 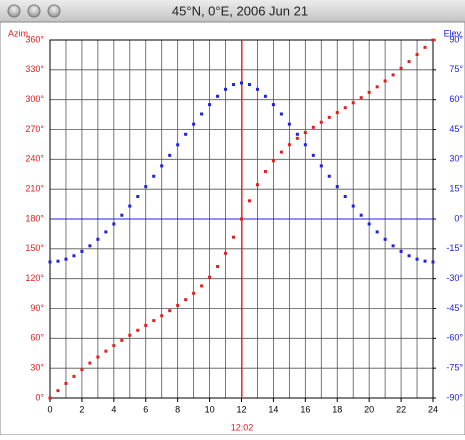 I want to click on x-tick-label: 4, so click(x=113, y=409).